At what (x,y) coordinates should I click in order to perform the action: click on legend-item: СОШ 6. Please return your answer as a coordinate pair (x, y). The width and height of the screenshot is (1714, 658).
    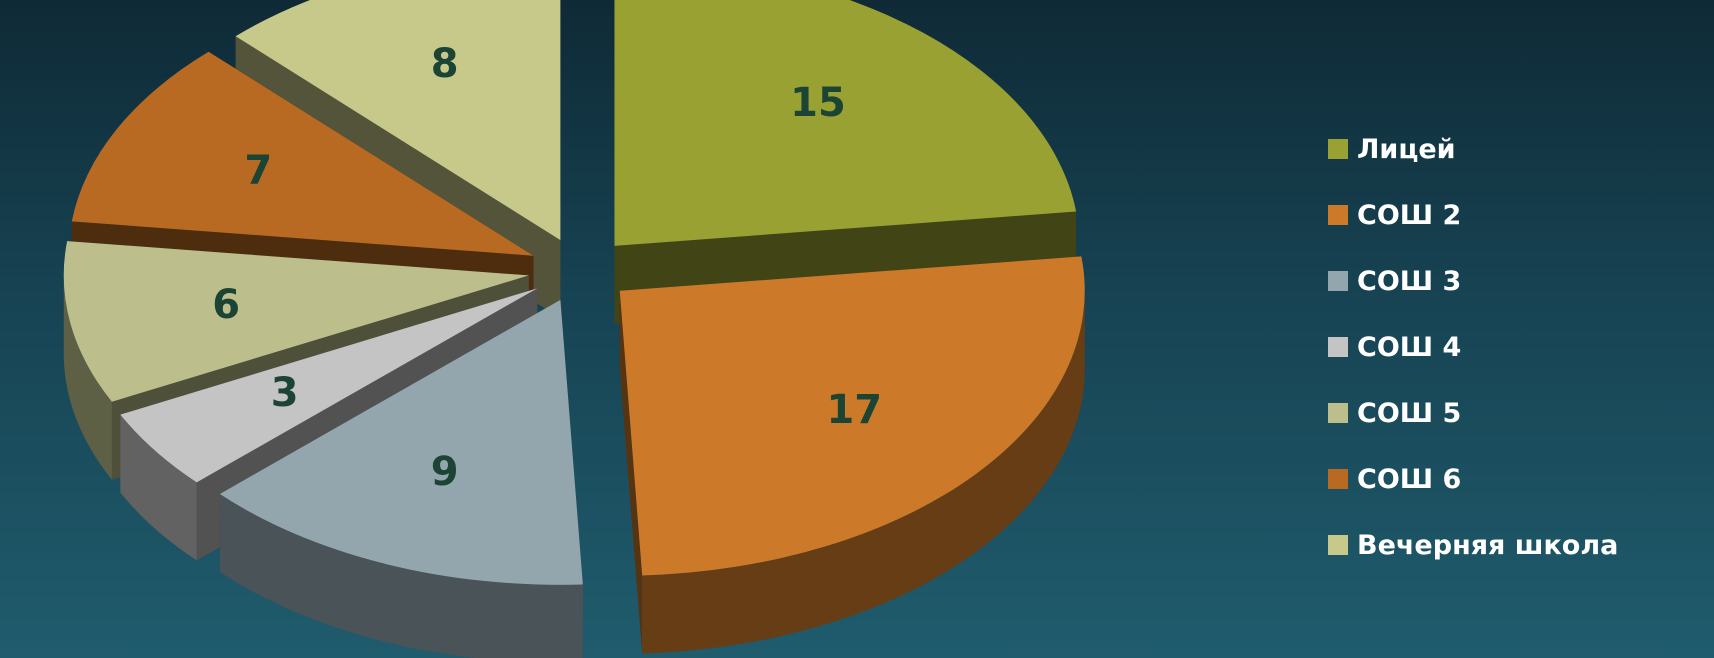
    Looking at the image, I should click on (1473, 479).